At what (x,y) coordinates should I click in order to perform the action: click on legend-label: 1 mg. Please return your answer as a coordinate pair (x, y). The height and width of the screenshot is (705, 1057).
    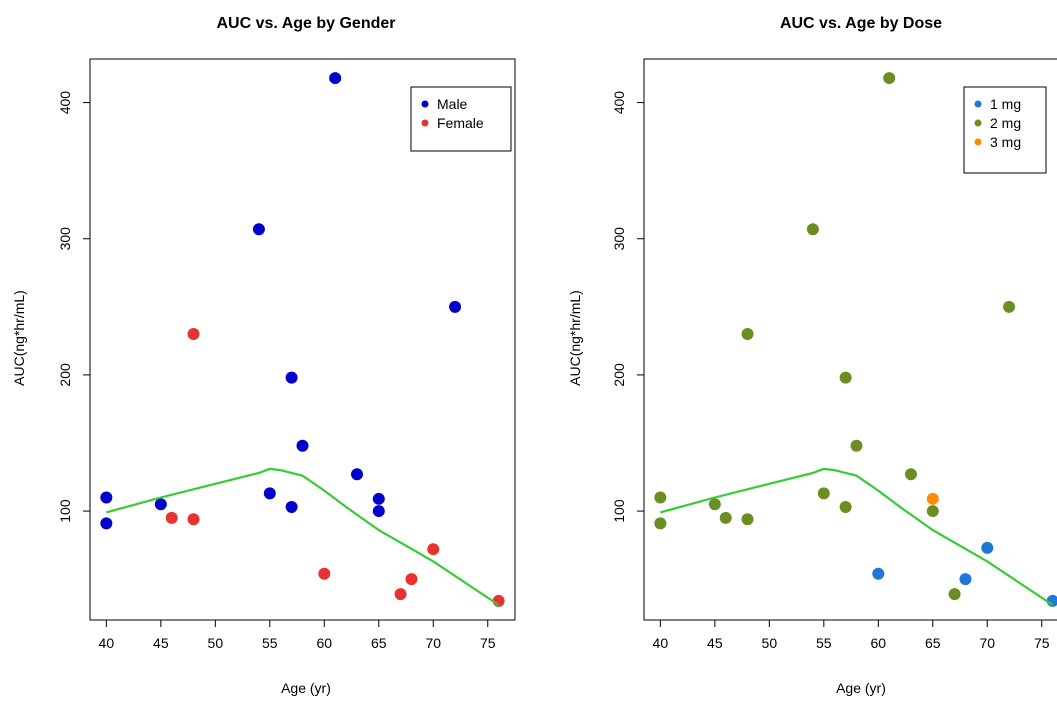
    Looking at the image, I should click on (1005, 104).